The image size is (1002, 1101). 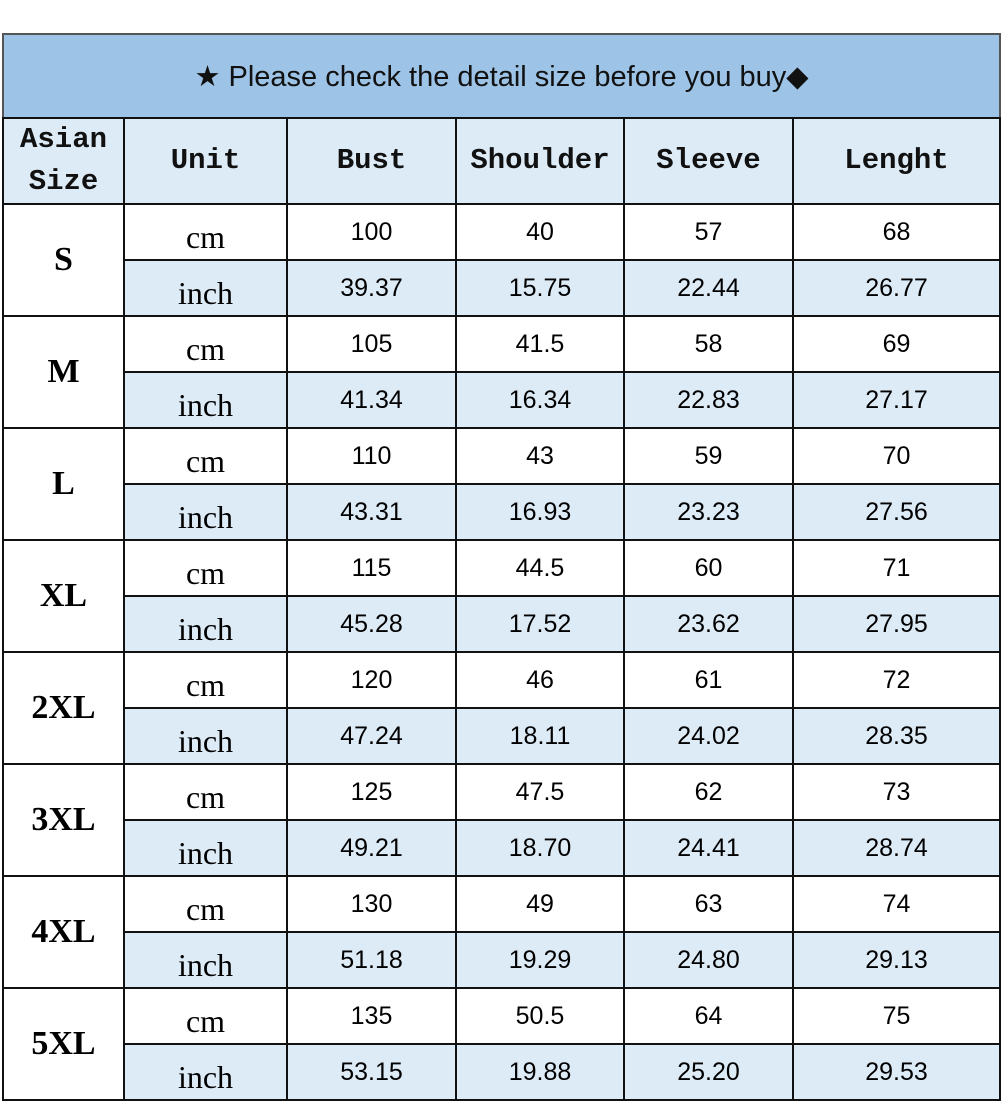 What do you see at coordinates (708, 848) in the screenshot?
I see `sleeve-value: 24.41` at bounding box center [708, 848].